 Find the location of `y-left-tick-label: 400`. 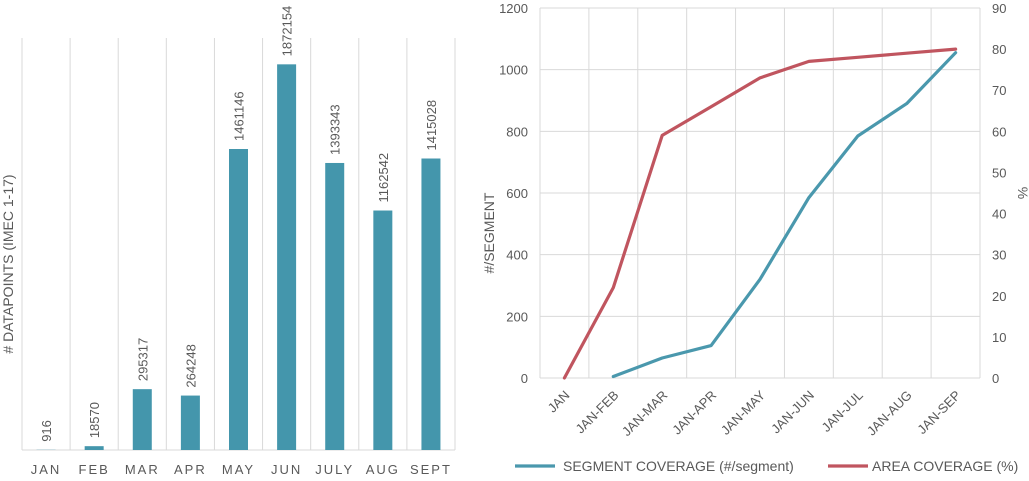

y-left-tick-label: 400 is located at coordinates (517, 255).